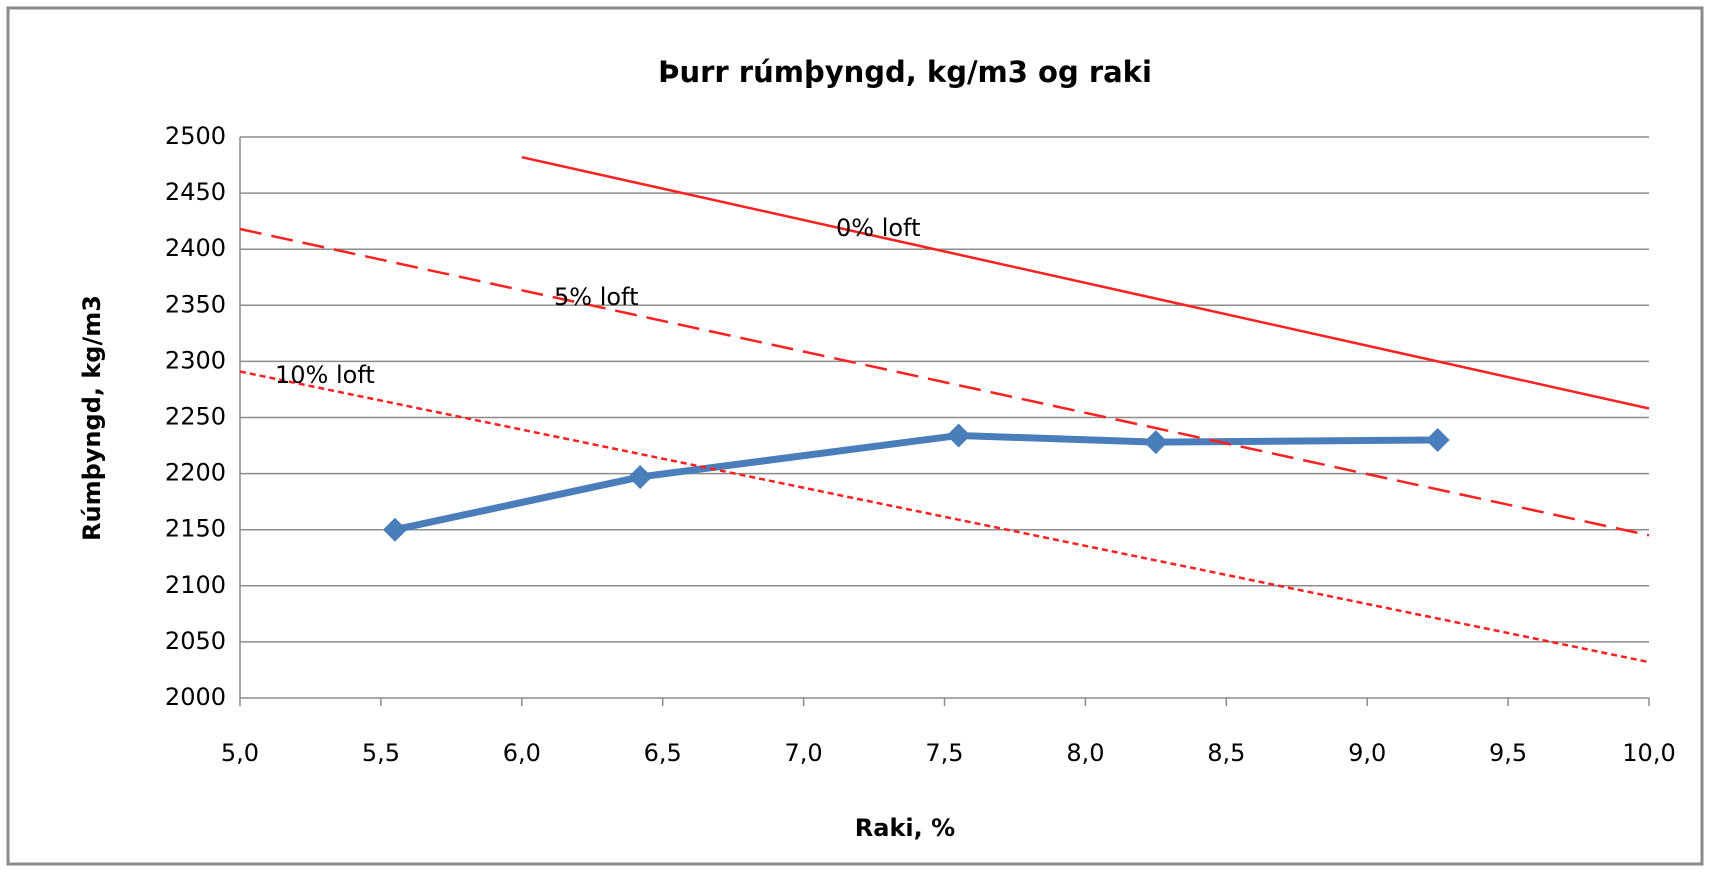 This screenshot has width=1710, height=872. Describe the element at coordinates (878, 228) in the screenshot. I see `series-annotation: 0% loft` at that location.